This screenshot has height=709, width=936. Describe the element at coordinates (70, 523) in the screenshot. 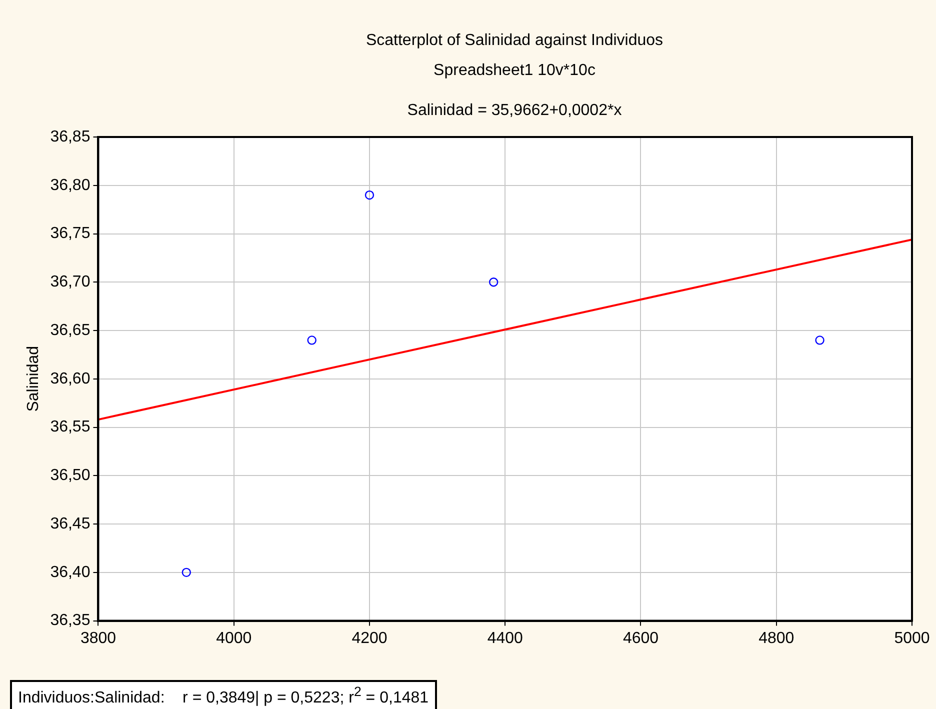

I see `y-tick-label: 36,45` at that location.